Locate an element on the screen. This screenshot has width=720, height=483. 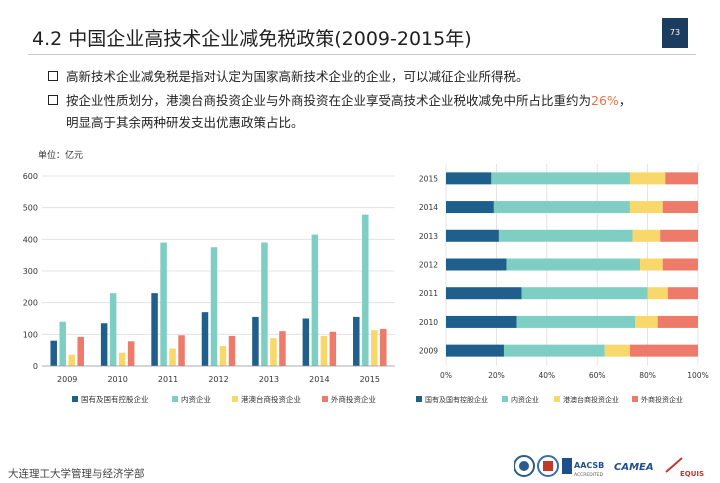
y-tick-label: 2009 is located at coordinates (428, 351).